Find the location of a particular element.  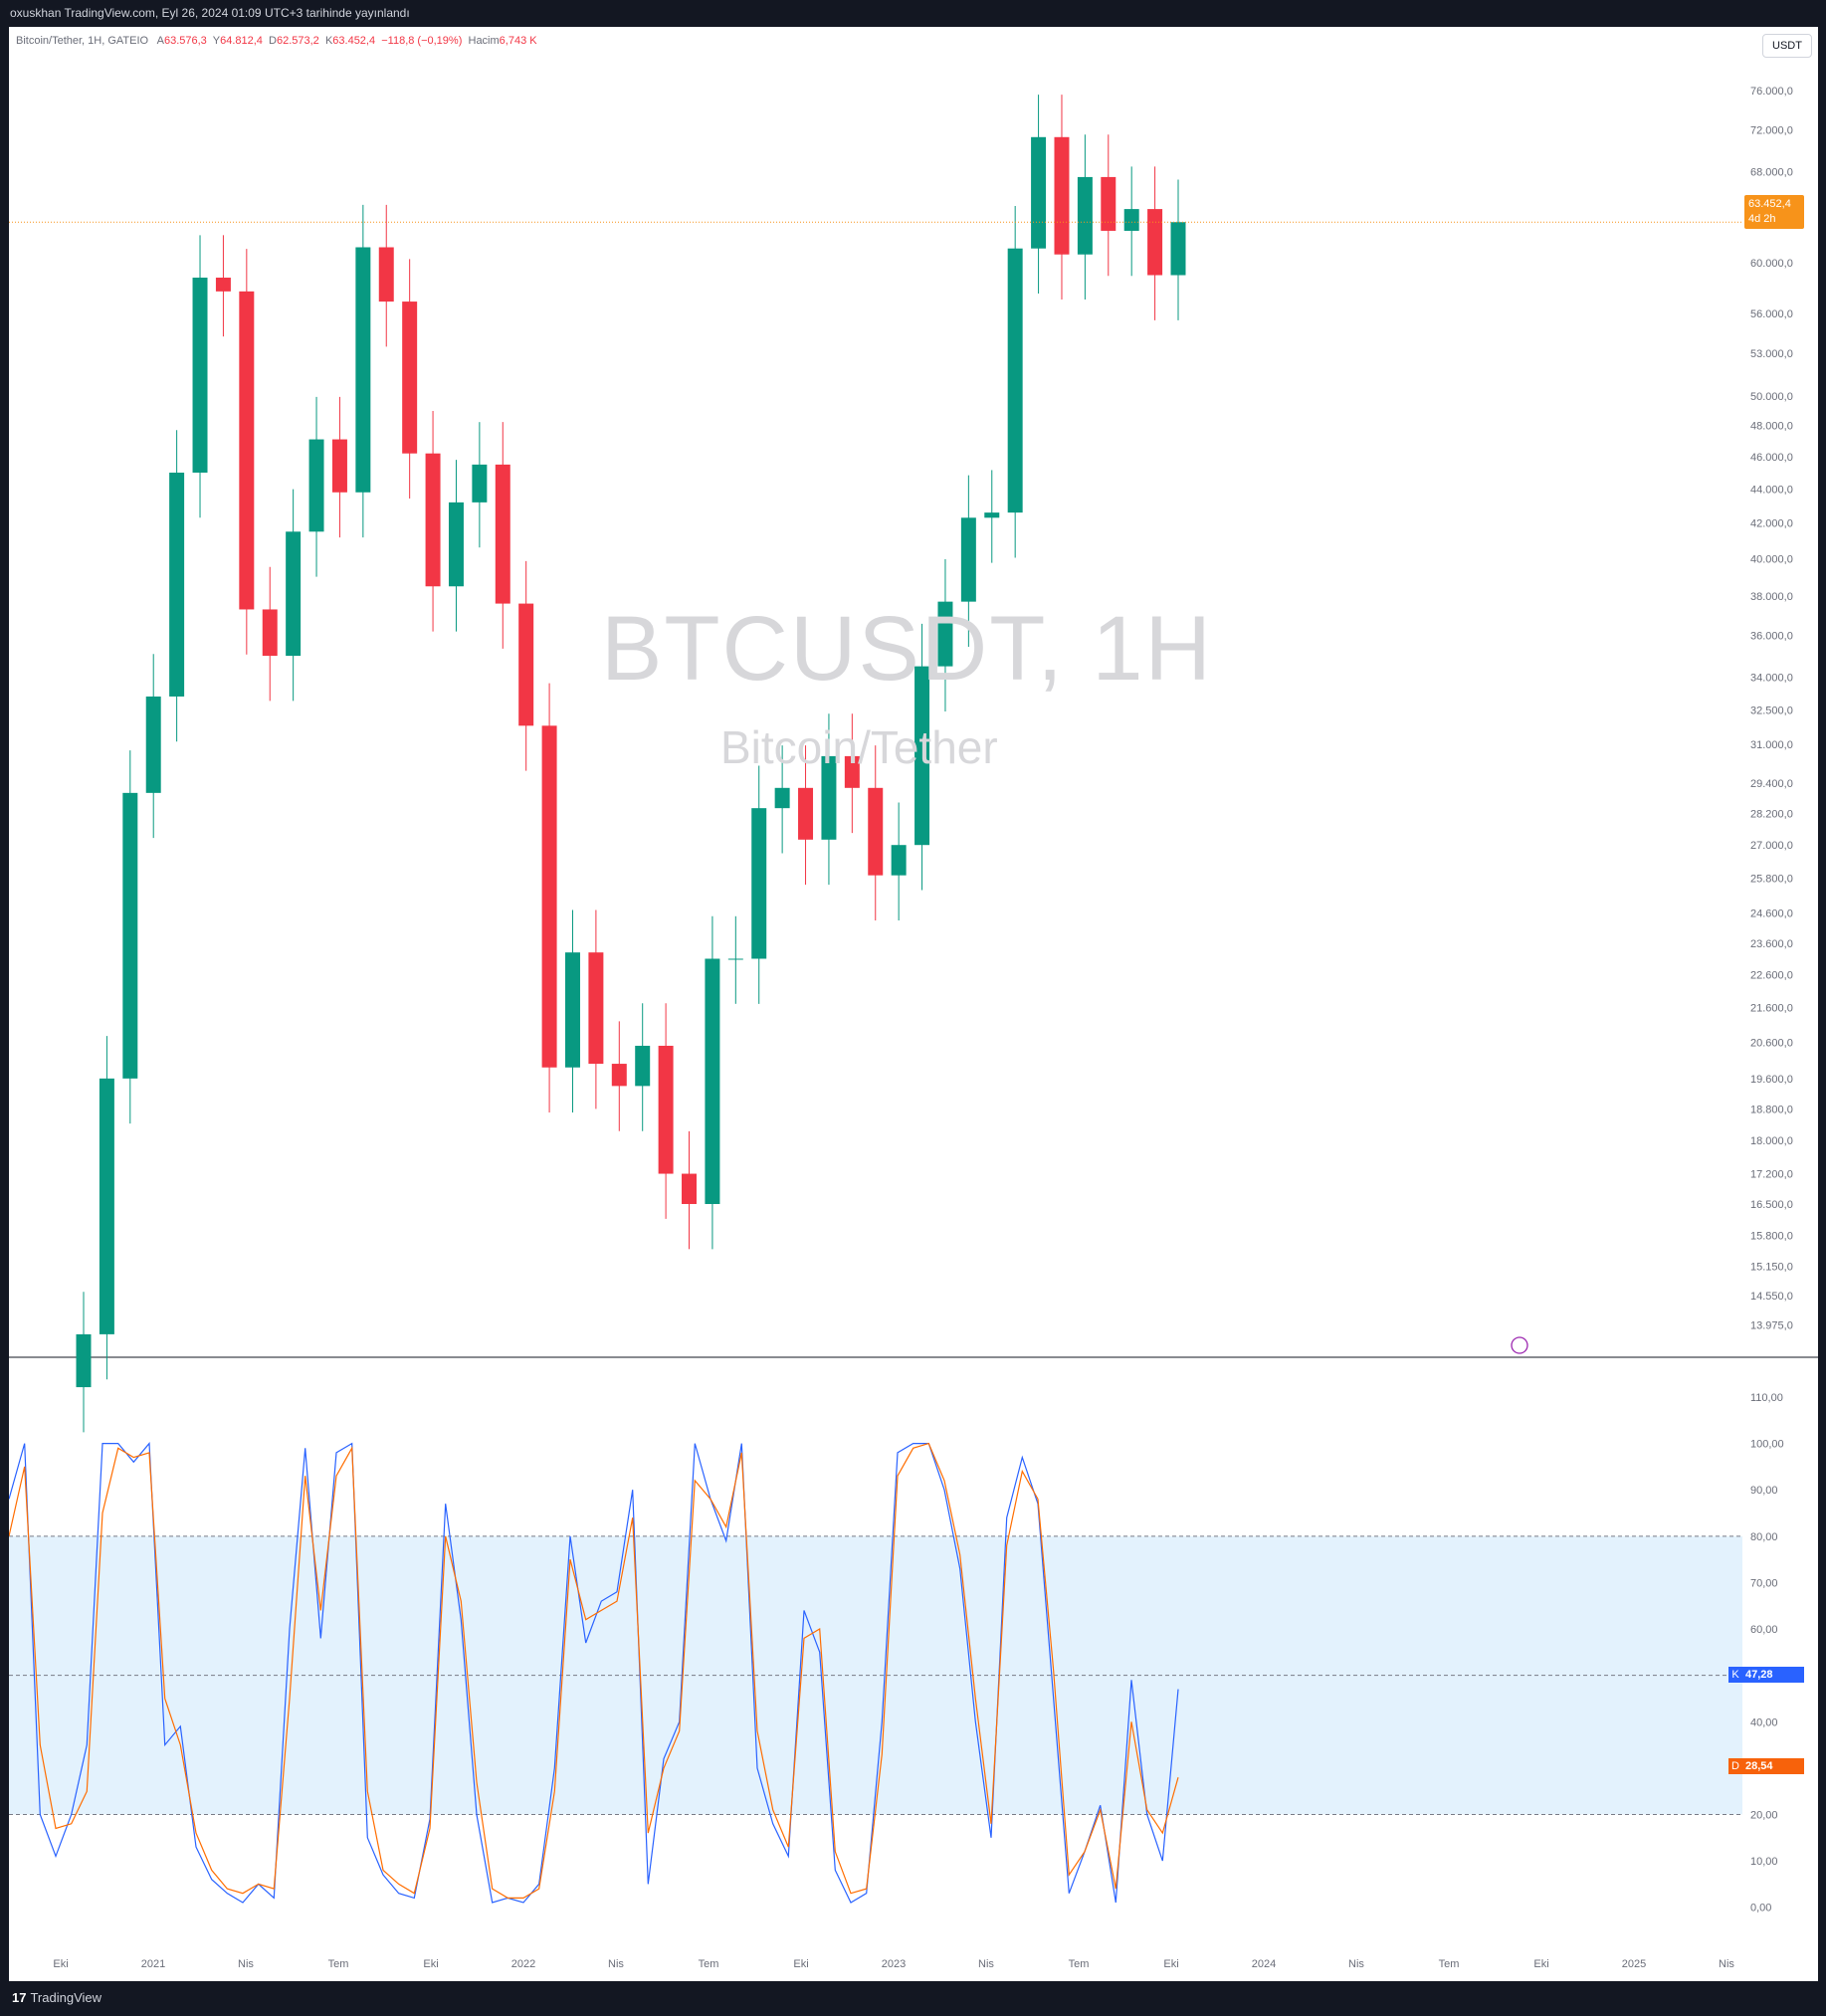

d-value: 28,54 is located at coordinates (1759, 1766).